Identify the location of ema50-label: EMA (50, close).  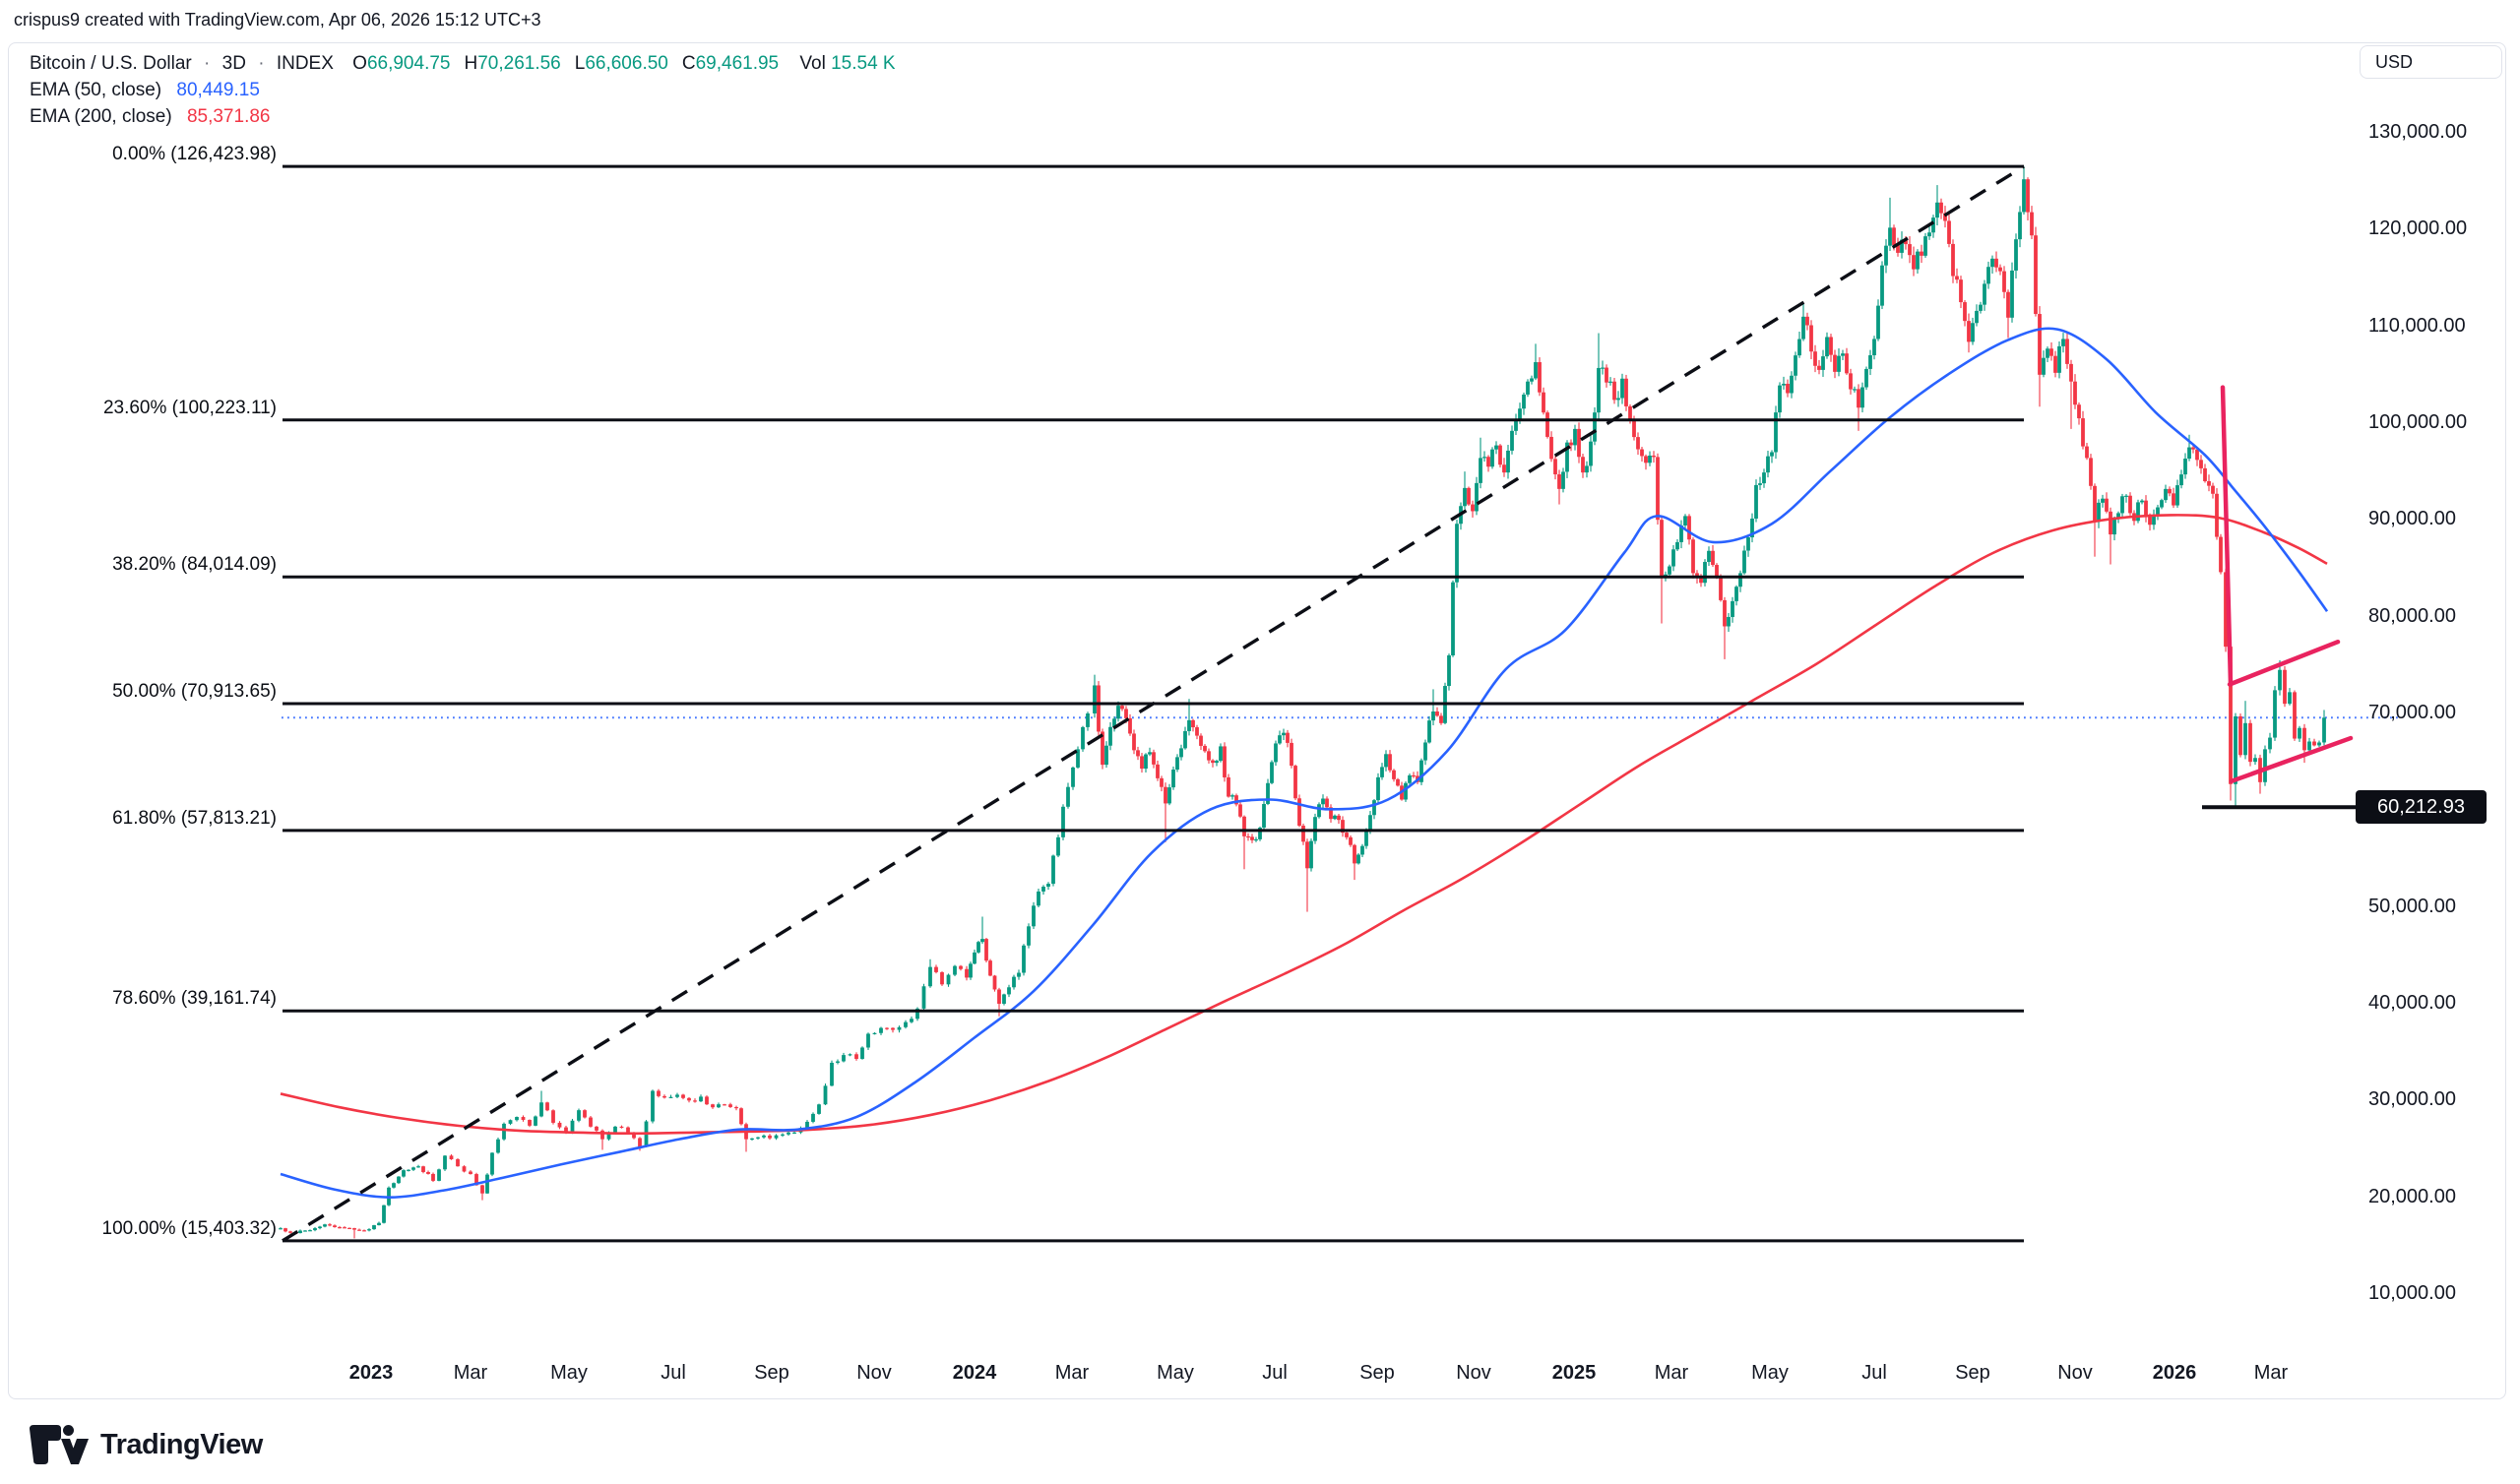
(96, 90).